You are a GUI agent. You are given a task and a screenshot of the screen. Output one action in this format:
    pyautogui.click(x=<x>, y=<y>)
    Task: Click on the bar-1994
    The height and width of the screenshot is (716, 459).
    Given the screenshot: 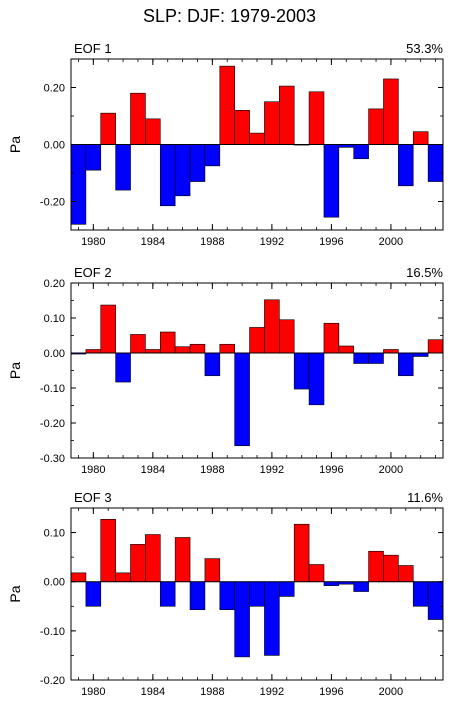 What is the action you would take?
    pyautogui.click(x=301, y=371)
    